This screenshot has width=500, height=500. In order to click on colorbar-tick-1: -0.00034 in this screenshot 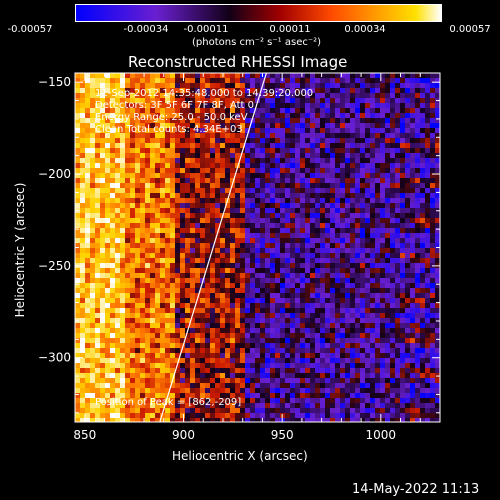, I will do `click(146, 29)`.